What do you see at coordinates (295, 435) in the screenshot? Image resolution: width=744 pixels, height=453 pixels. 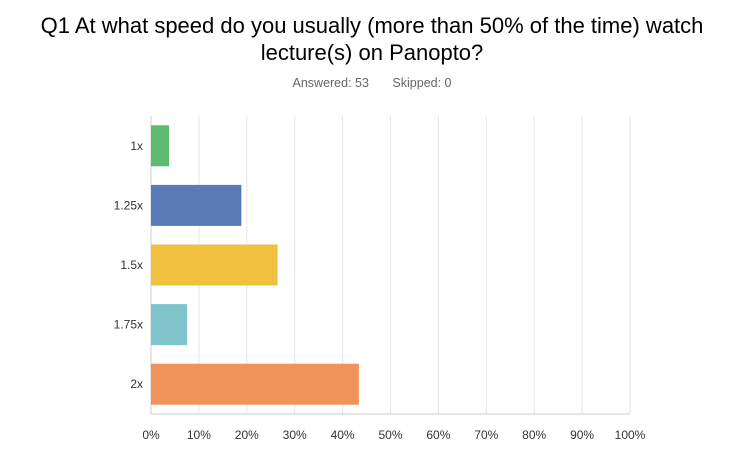 I see `x-tick-label: 30%` at bounding box center [295, 435].